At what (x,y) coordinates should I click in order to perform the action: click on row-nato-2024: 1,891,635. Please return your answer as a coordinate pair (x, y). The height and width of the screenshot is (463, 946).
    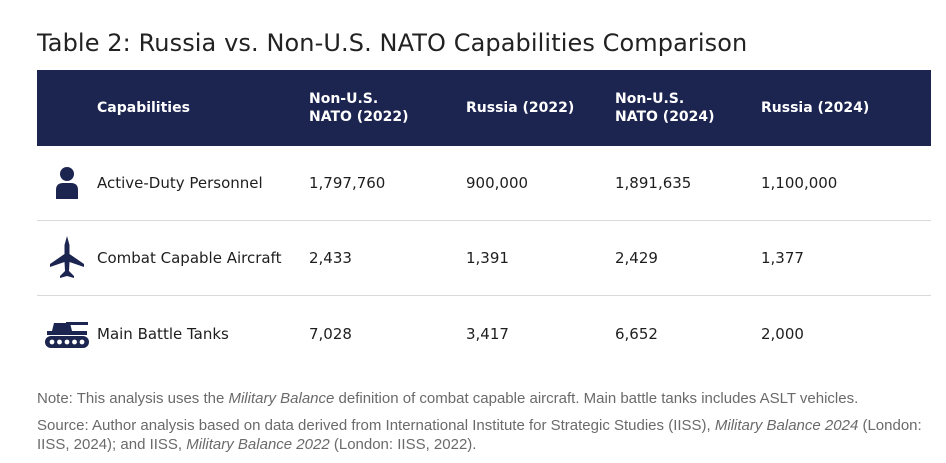
    Looking at the image, I should click on (653, 183).